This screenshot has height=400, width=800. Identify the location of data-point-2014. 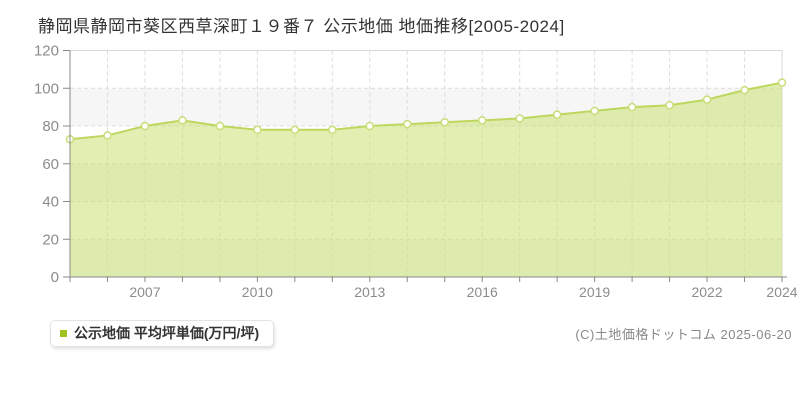
(407, 124).